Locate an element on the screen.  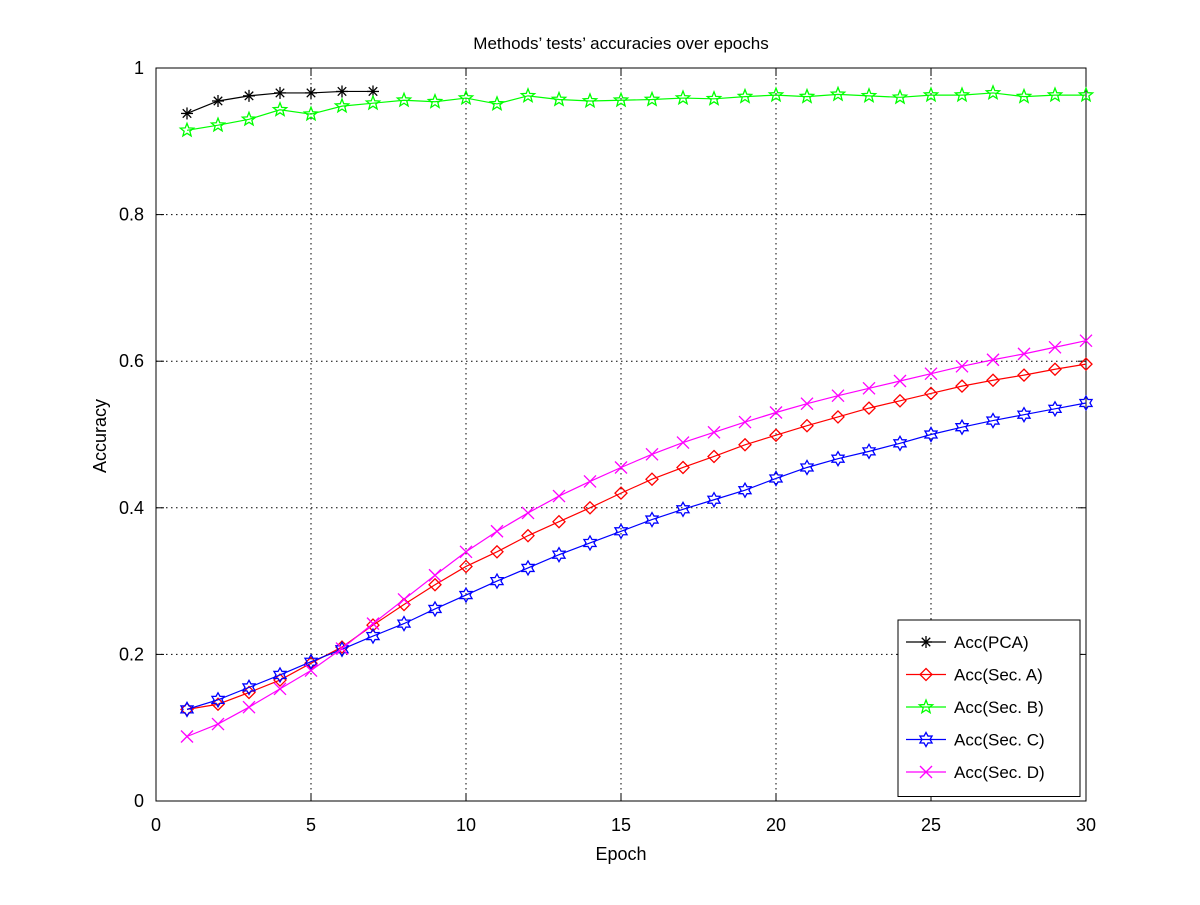
legend-label: Acc(Sec. C) is located at coordinates (999, 740).